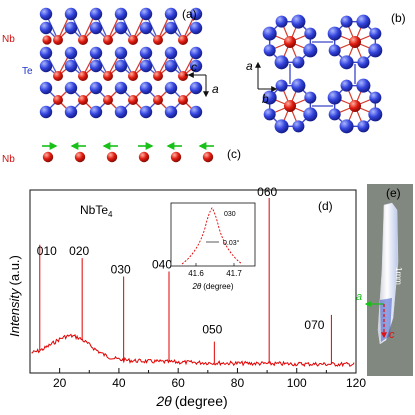 This screenshot has height=415, width=415. I want to click on x-axis-ticks, so click(193, 370).